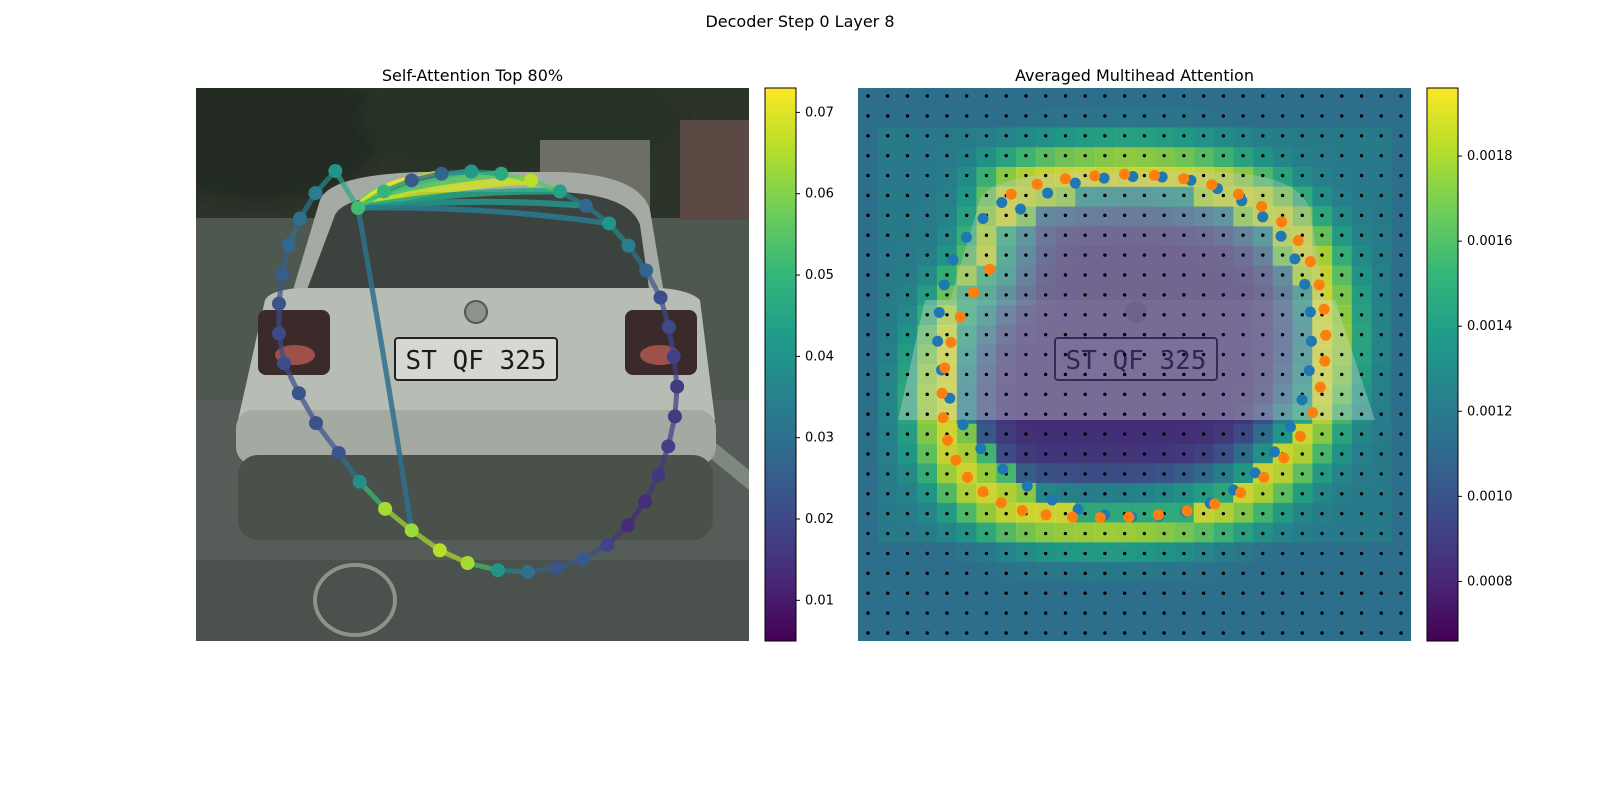 The image size is (1600, 800). Describe the element at coordinates (819, 194) in the screenshot. I see `colorbar-tick-label: 0.06` at that location.